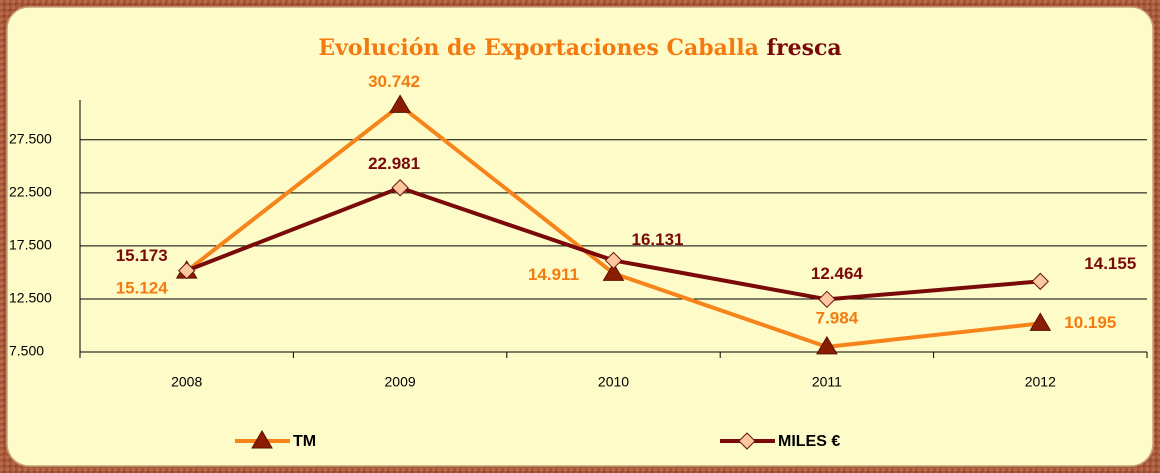 This screenshot has height=473, width=1160. Describe the element at coordinates (142, 288) in the screenshot. I see `value-label: 15.124` at that location.